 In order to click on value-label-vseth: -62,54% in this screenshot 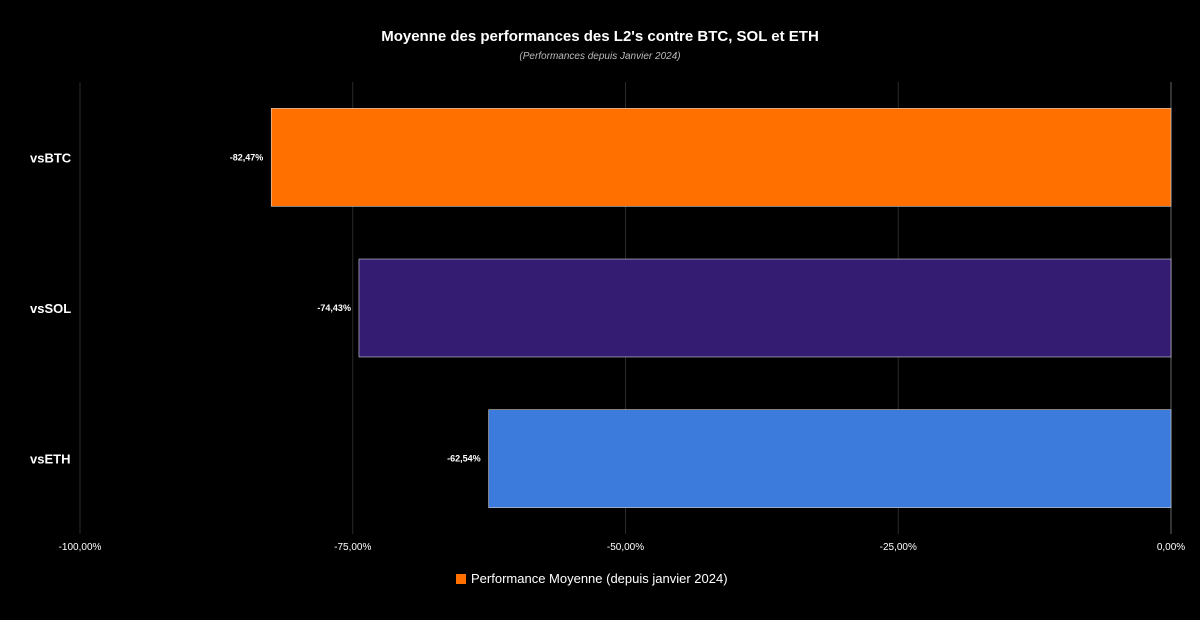, I will do `click(464, 459)`.